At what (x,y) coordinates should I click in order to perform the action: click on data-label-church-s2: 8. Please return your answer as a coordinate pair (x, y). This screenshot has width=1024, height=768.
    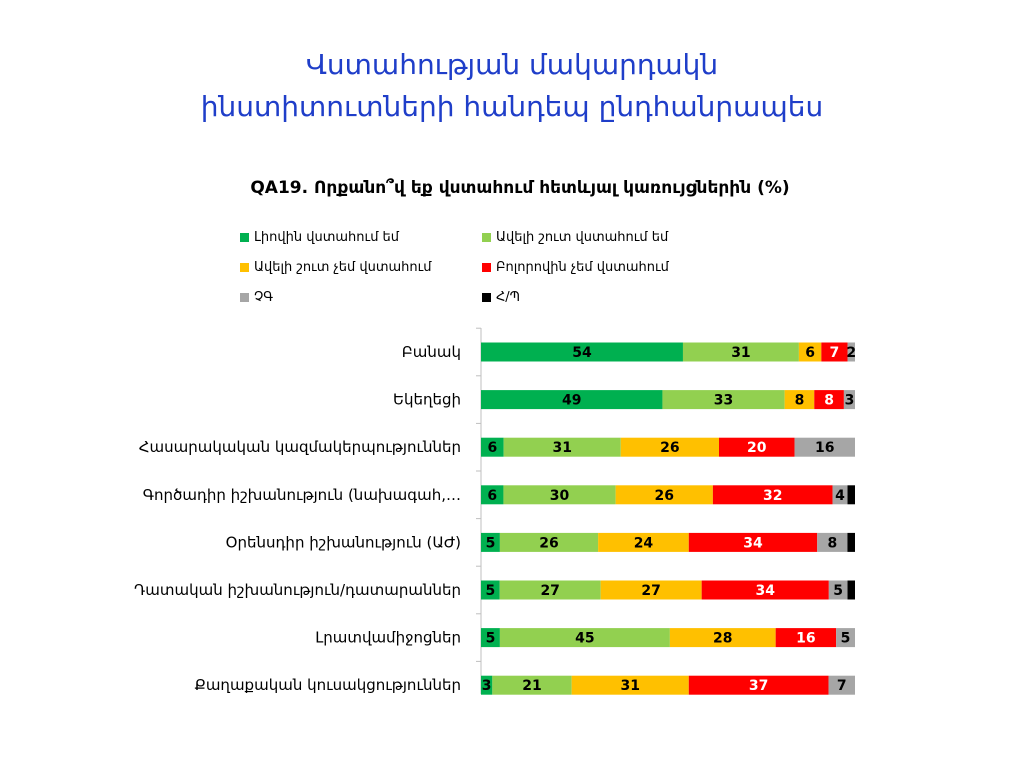
    Looking at the image, I should click on (800, 401).